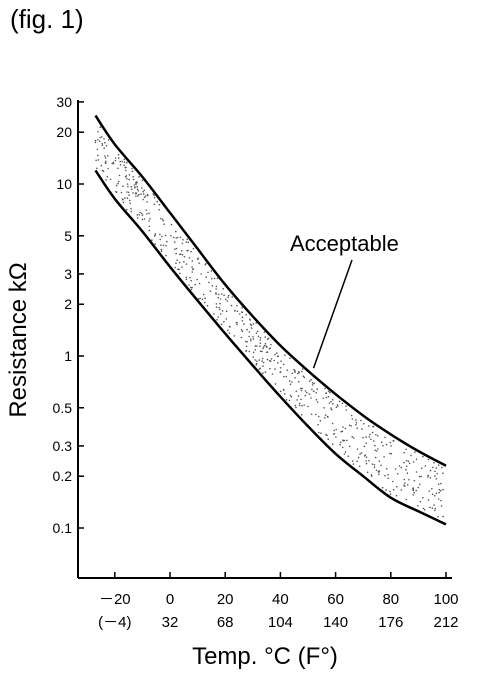 The image size is (480, 674). Describe the element at coordinates (390, 622) in the screenshot. I see `x-tick-label-fahrenheit: 176` at that location.